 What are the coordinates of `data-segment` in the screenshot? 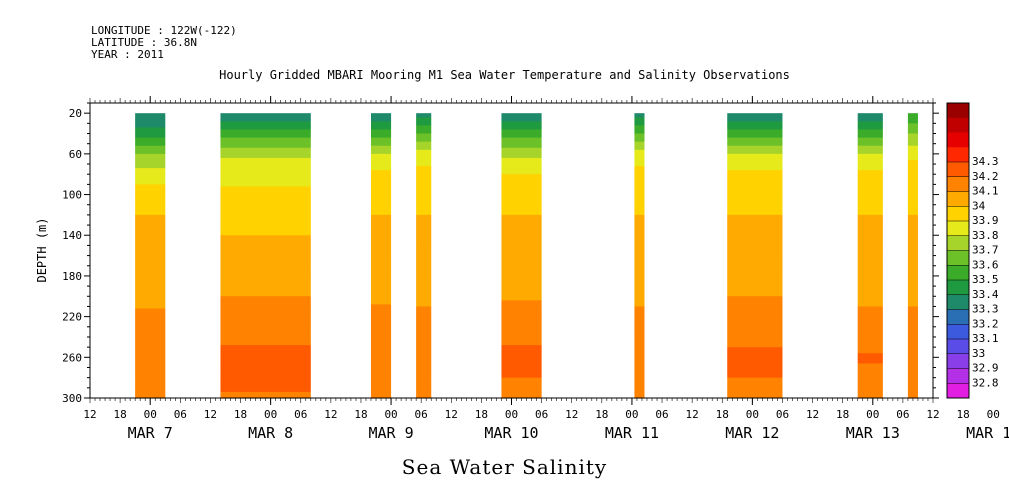 It's located at (912, 256).